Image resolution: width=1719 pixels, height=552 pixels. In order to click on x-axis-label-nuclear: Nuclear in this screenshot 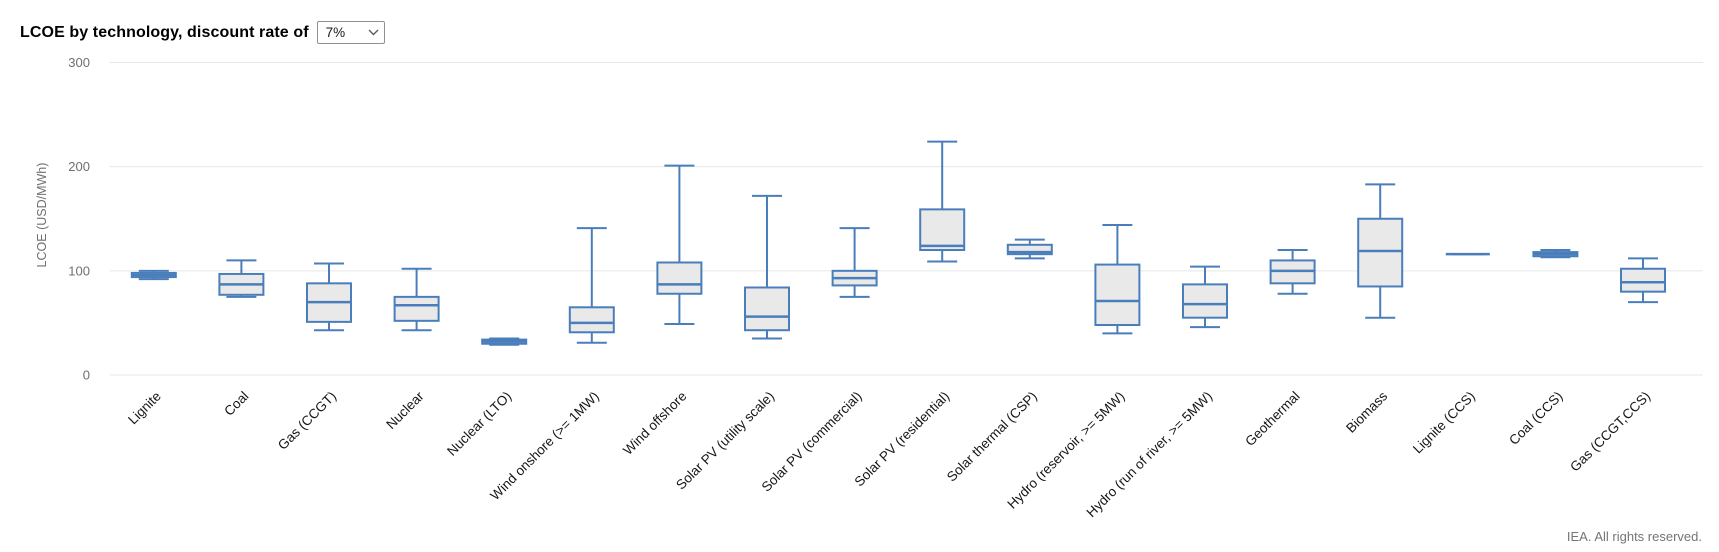, I will do `click(405, 410)`.